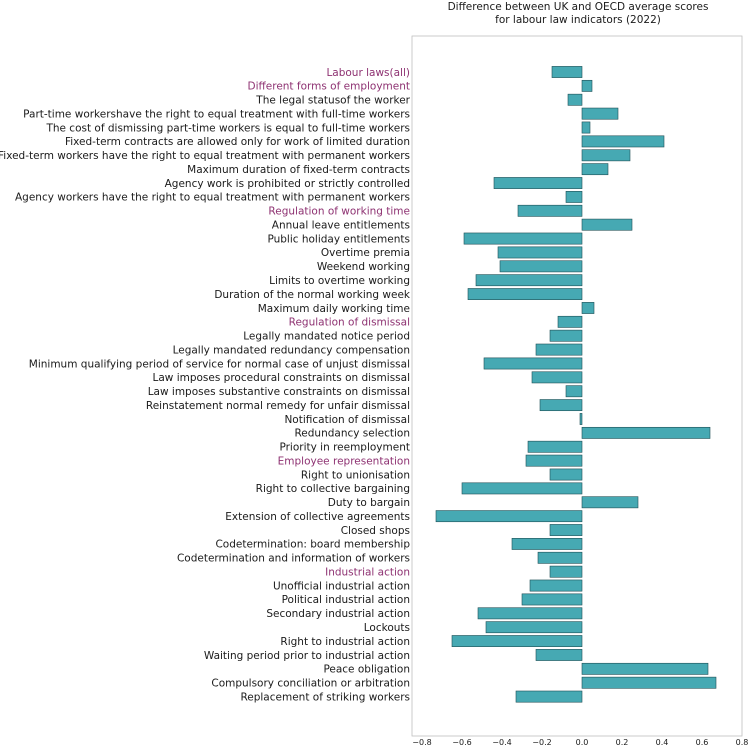  I want to click on indicator-label: Peace obligation, so click(366, 670).